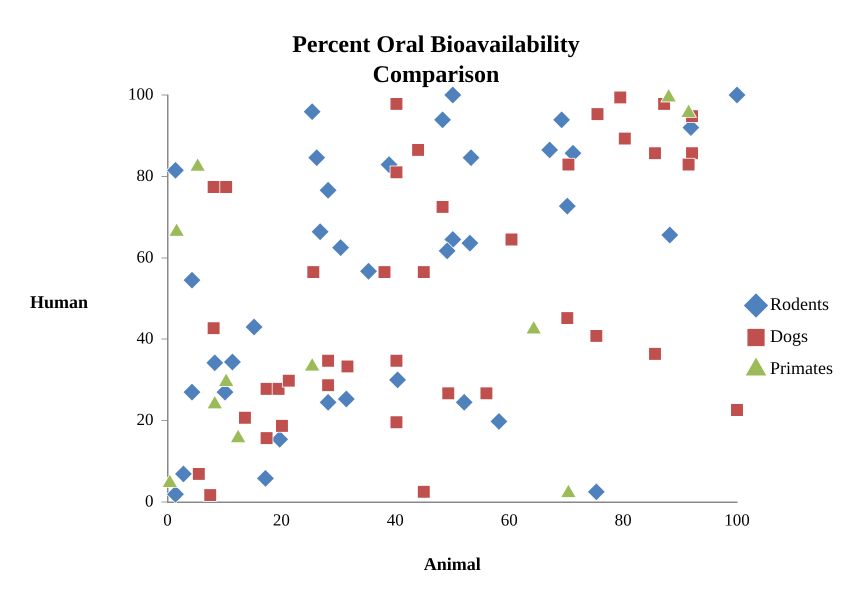 This screenshot has height=590, width=853. Describe the element at coordinates (145, 338) in the screenshot. I see `y-tick-label: 40` at that location.